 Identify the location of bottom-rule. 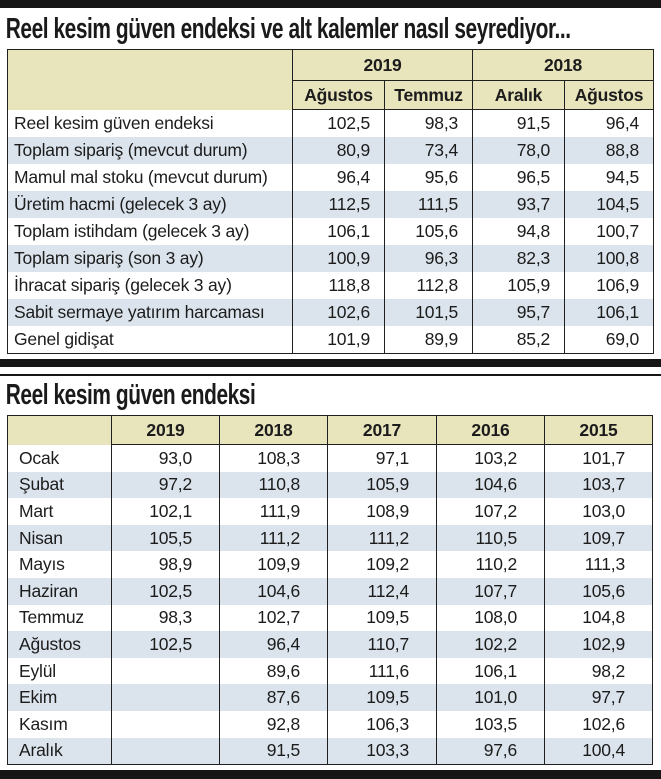
(330, 774).